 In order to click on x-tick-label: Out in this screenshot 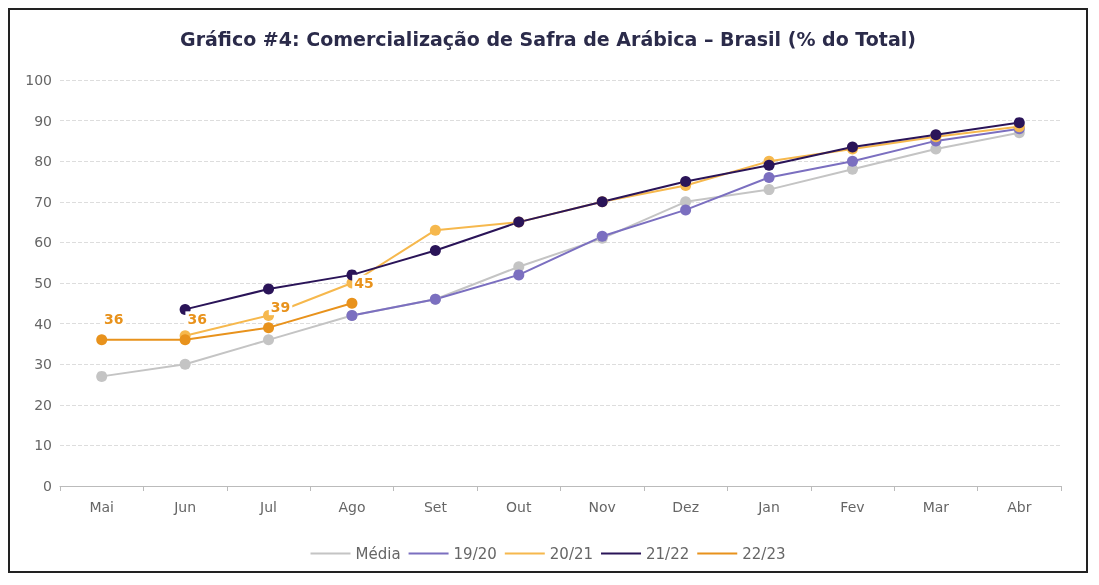, I will do `click(519, 507)`.